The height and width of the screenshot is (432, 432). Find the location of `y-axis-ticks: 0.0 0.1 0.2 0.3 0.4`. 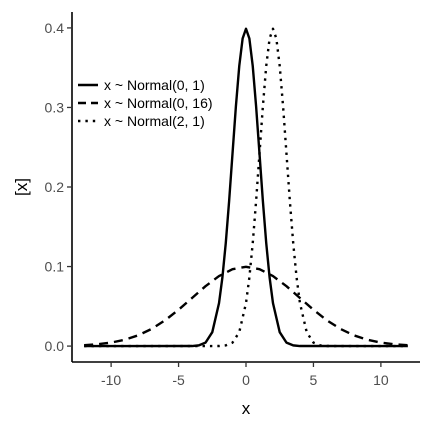

y-axis-ticks: 0.0 0.1 0.2 0.3 0.4 is located at coordinates (58, 187).